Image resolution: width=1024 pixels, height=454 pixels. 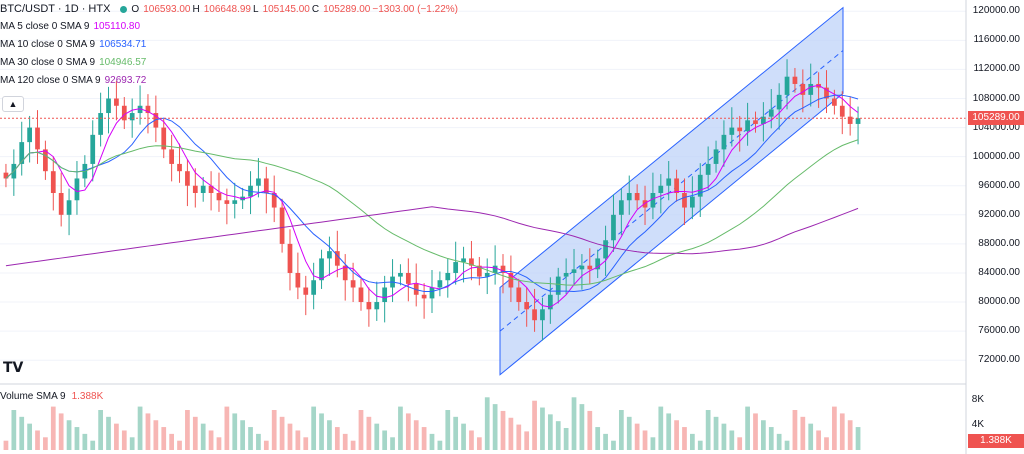 What do you see at coordinates (230, 81) in the screenshot?
I see `indicator-ma120: MA 120 close 0 SMA 9 92693.72` at bounding box center [230, 81].